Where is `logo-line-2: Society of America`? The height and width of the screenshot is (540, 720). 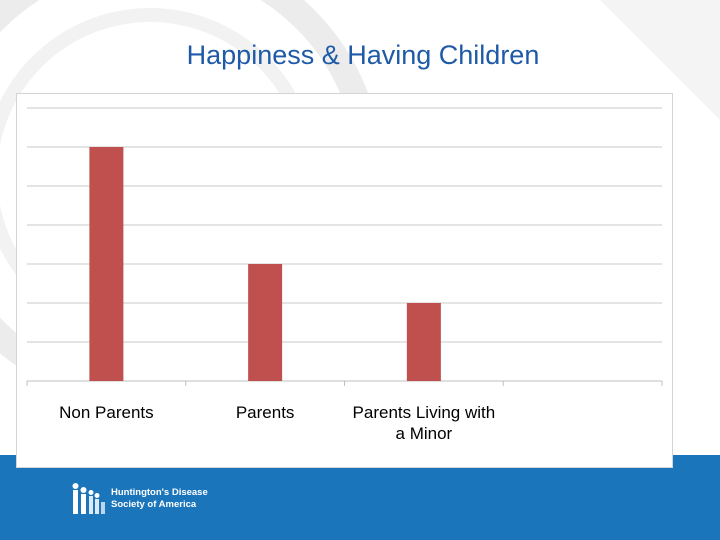 logo-line-2: Society of America is located at coordinates (154, 504).